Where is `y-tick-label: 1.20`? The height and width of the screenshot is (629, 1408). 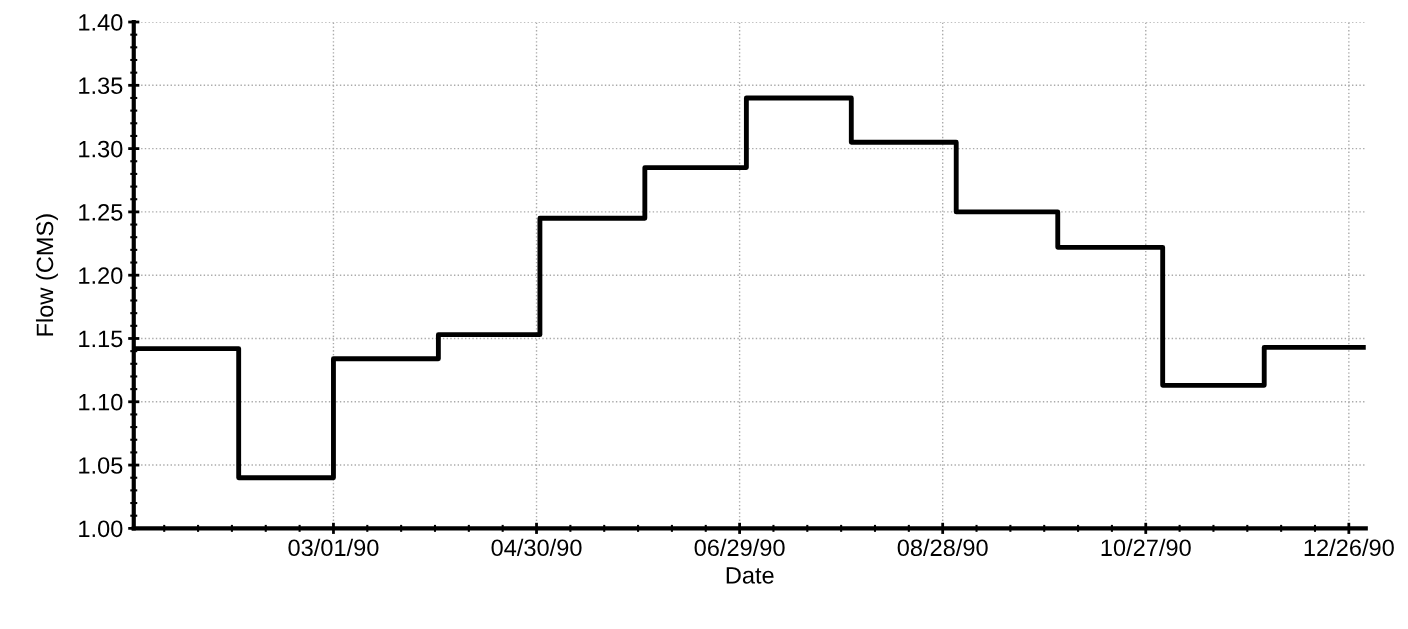
y-tick-label: 1.20 is located at coordinates (101, 275).